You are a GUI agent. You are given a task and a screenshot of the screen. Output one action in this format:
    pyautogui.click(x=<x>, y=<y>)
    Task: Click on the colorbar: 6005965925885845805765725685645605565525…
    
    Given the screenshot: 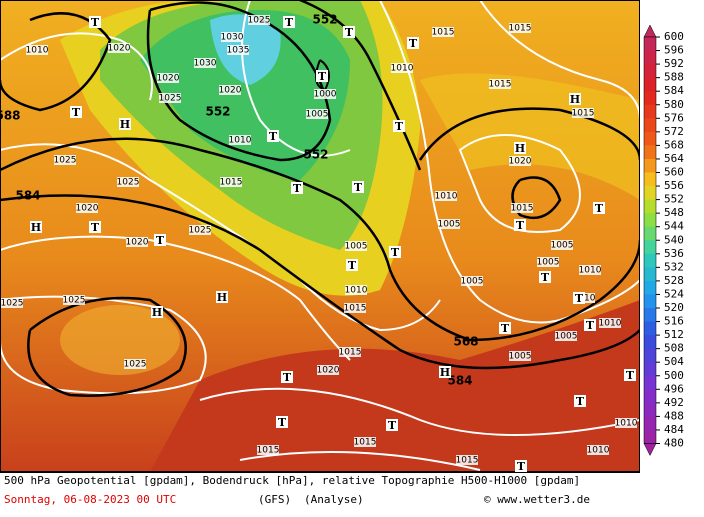 What is the action you would take?
    pyautogui.click(x=663, y=240)
    